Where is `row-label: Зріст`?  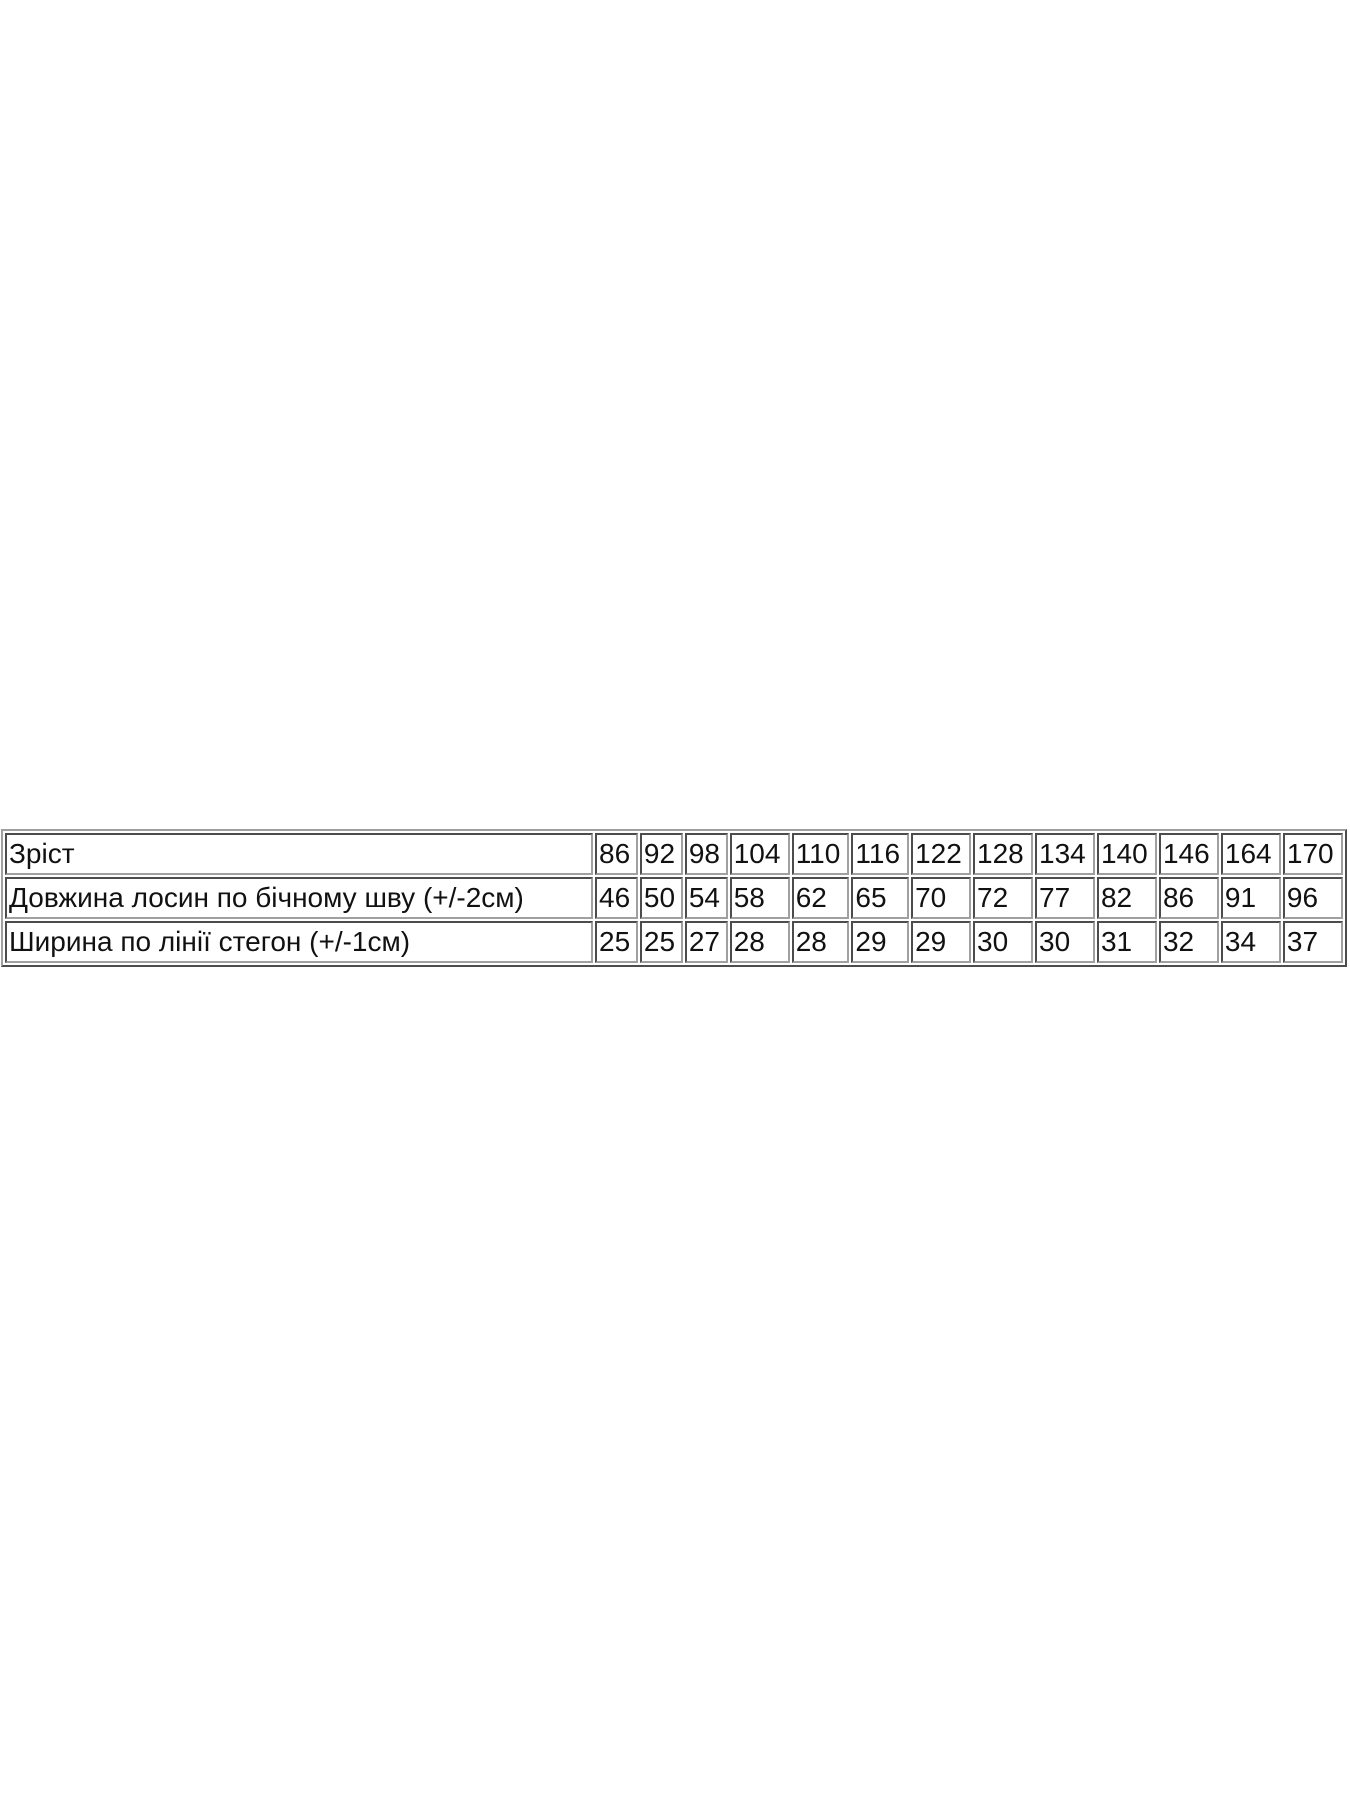 row-label: Зріст is located at coordinates (299, 854).